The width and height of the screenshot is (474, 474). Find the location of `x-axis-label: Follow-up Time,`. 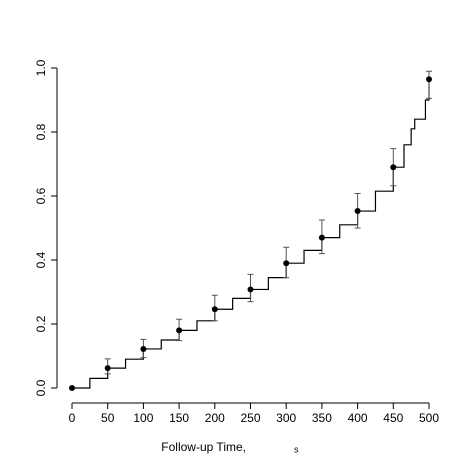

x-axis-label: Follow-up Time, is located at coordinates (203, 447).